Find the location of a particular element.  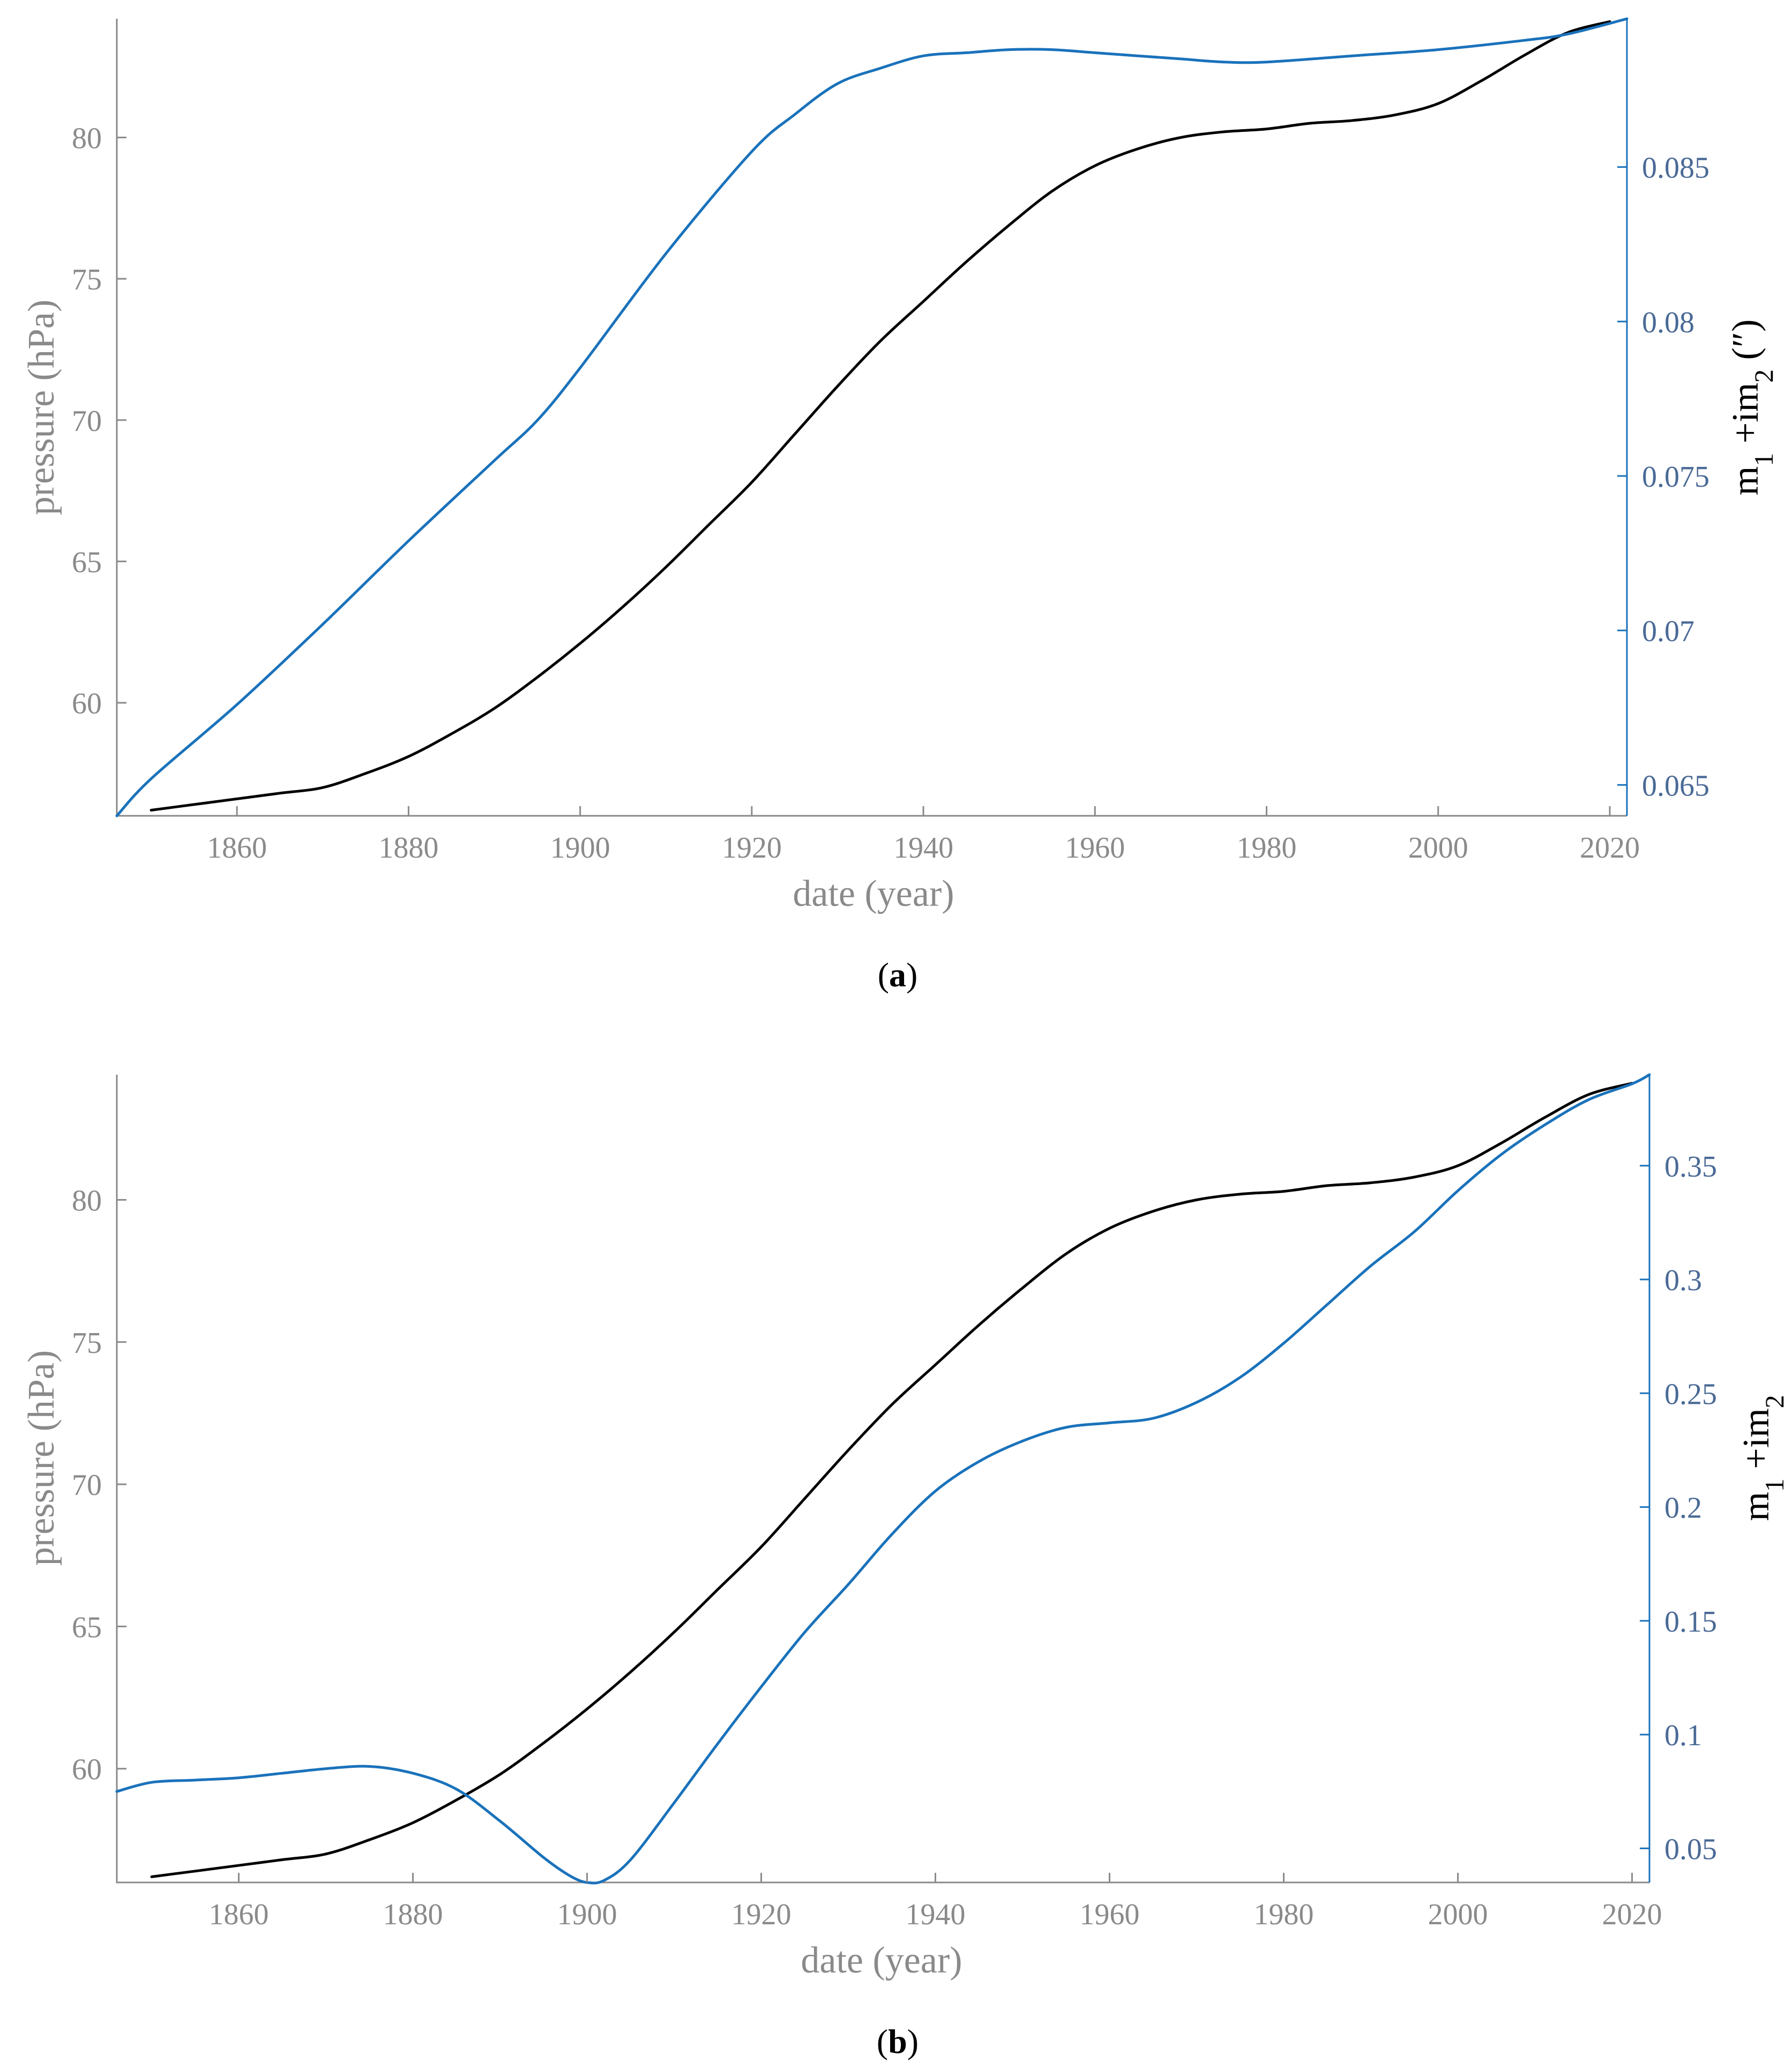

y-axis-label-a: pressure (hPa) is located at coordinates (42, 407).